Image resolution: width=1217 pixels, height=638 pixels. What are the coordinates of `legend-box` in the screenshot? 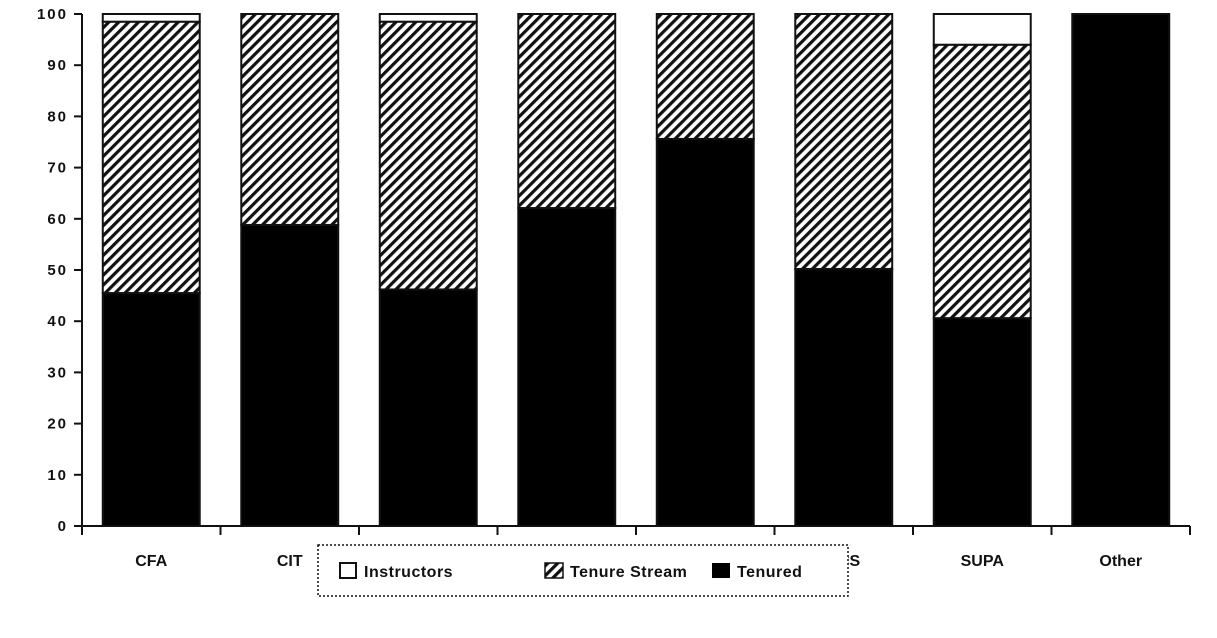 It's located at (583, 570).